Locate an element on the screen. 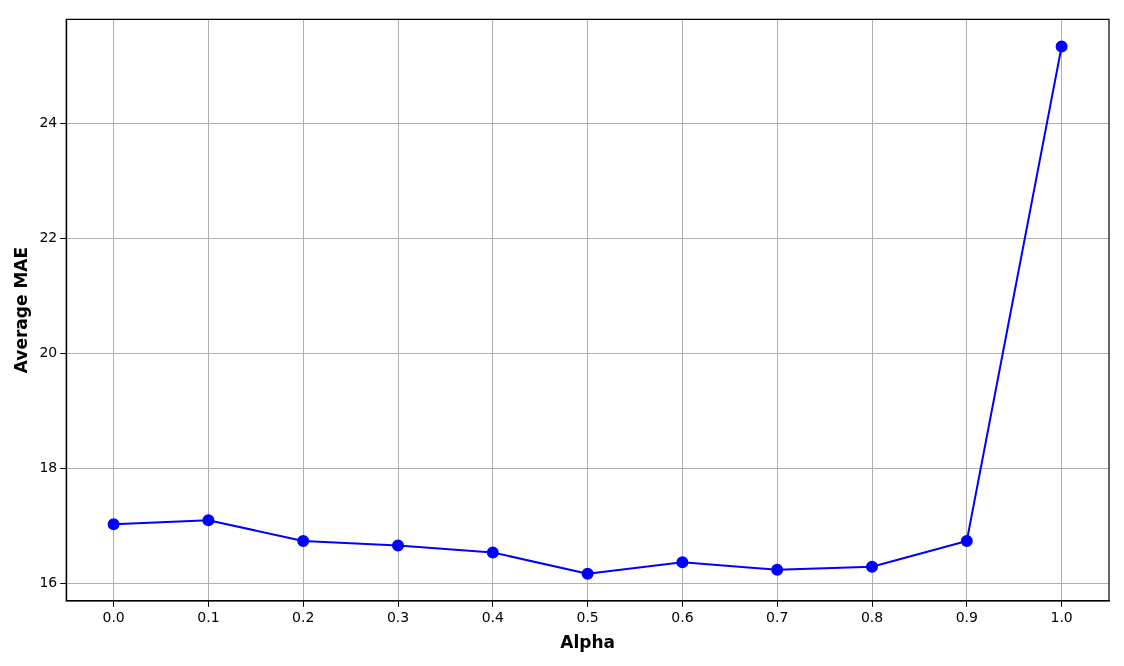 The width and height of the screenshot is (1124, 666). y-tick-label: 24 is located at coordinates (48, 121).